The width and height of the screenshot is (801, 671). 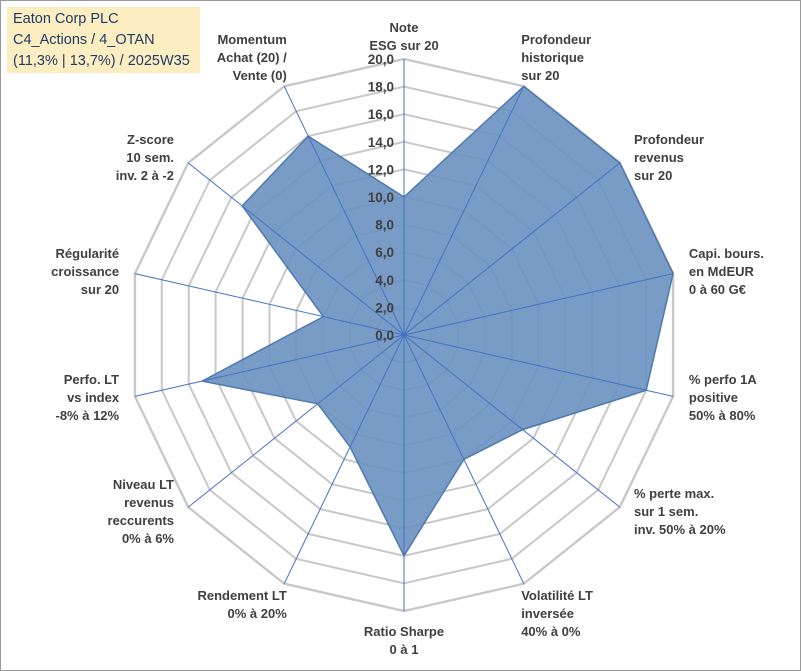 I want to click on axis-label: Profondeur historique sur 20, so click(x=556, y=57).